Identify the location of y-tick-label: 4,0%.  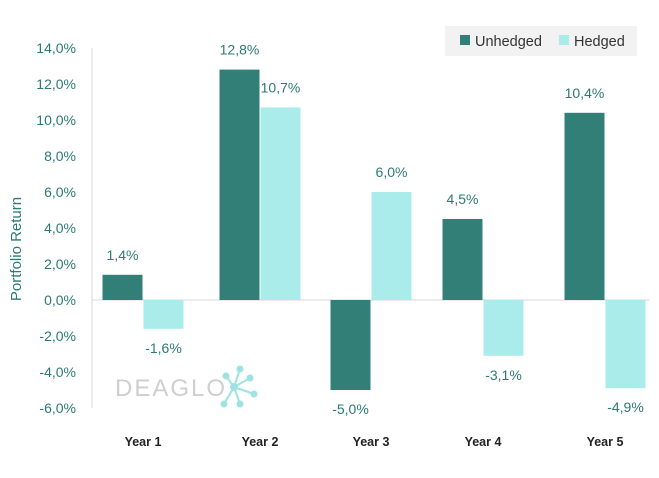
(60, 228).